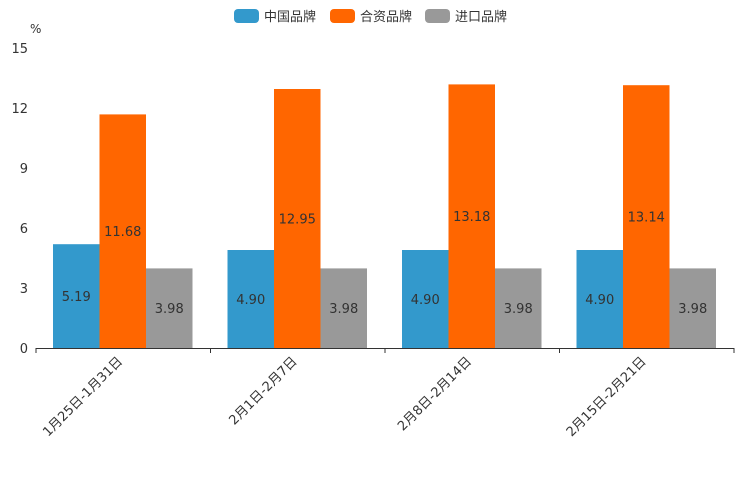 This screenshot has width=744, height=496. I want to click on y-tick-label: 0, so click(24, 349).